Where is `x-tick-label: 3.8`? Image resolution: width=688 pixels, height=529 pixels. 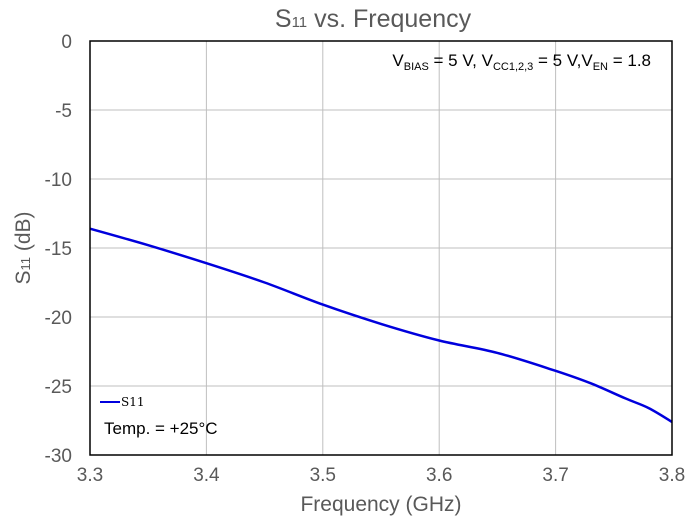
x-tick-label: 3.8 is located at coordinates (672, 475).